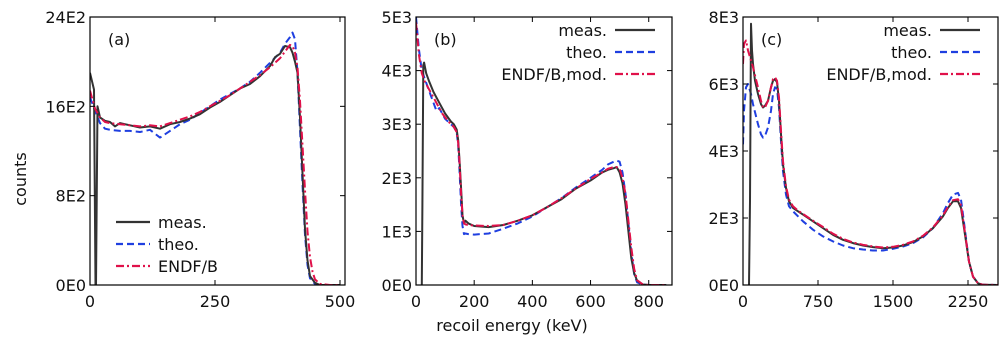 This screenshot has width=1003, height=338. What do you see at coordinates (474, 301) in the screenshot?
I see `x-tick-label: 200` at bounding box center [474, 301].